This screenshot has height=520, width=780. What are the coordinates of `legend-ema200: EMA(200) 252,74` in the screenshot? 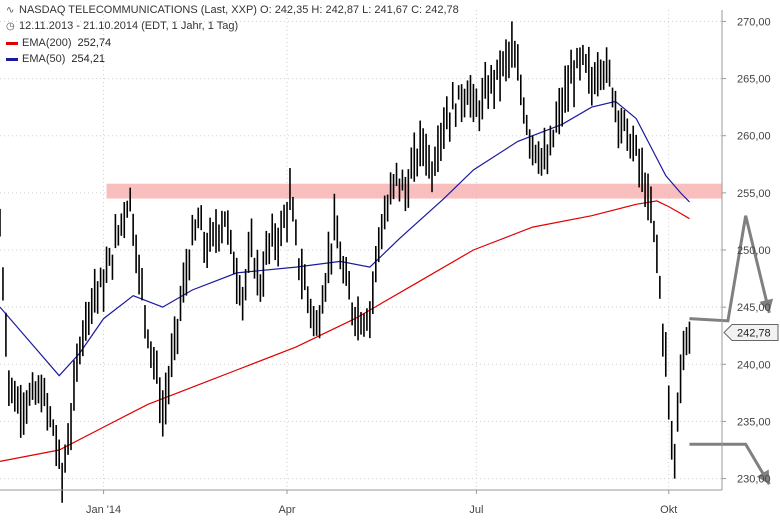 It's located at (58, 43).